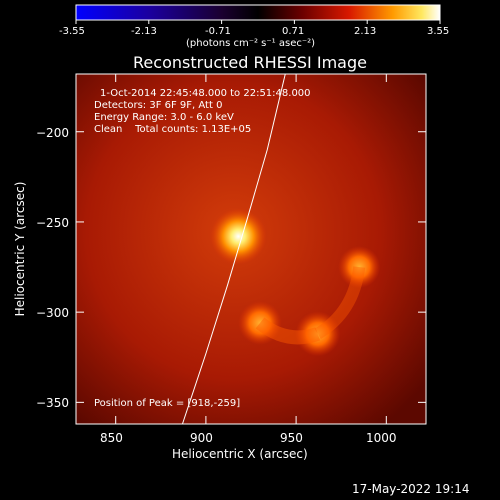  What do you see at coordinates (52, 313) in the screenshot?
I see `y-tick-label-minus300: −300` at bounding box center [52, 313].